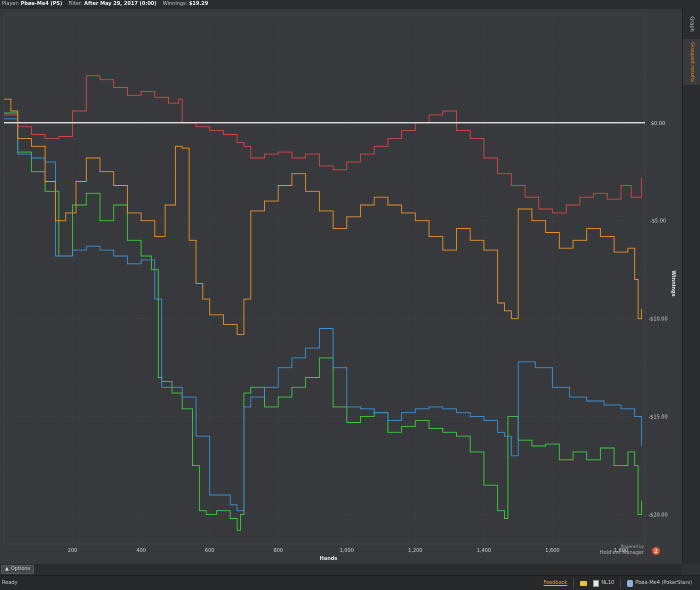 This screenshot has height=590, width=700. I want to click on status-ready: Ready, so click(10, 583).